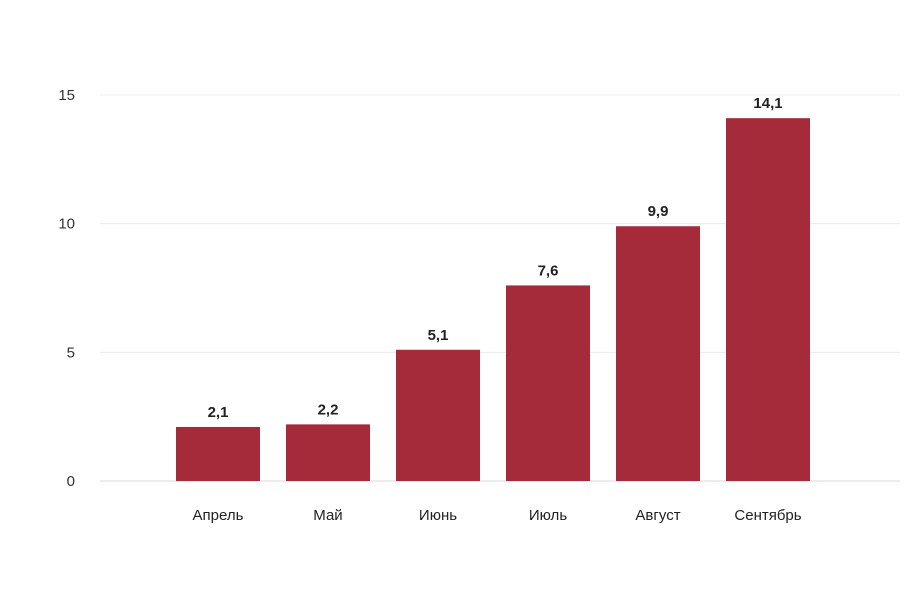 The height and width of the screenshot is (594, 921). I want to click on x-tick-label: Май, so click(327, 515).